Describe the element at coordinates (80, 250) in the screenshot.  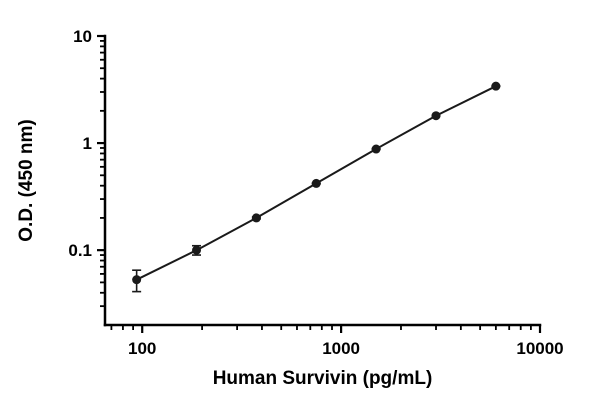
I see `y-tick-label: 0.1` at that location.